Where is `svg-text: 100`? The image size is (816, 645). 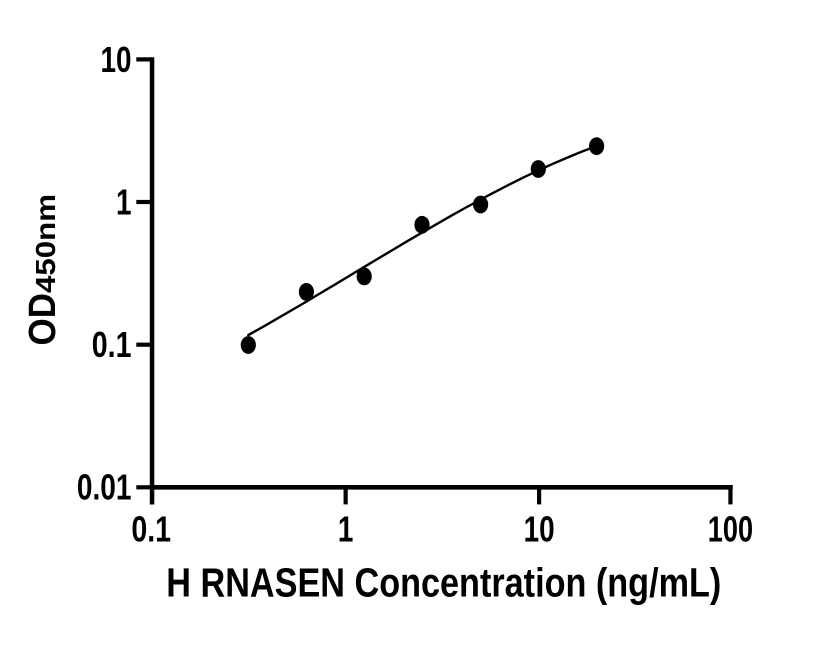 svg-text: 100 is located at coordinates (730, 528).